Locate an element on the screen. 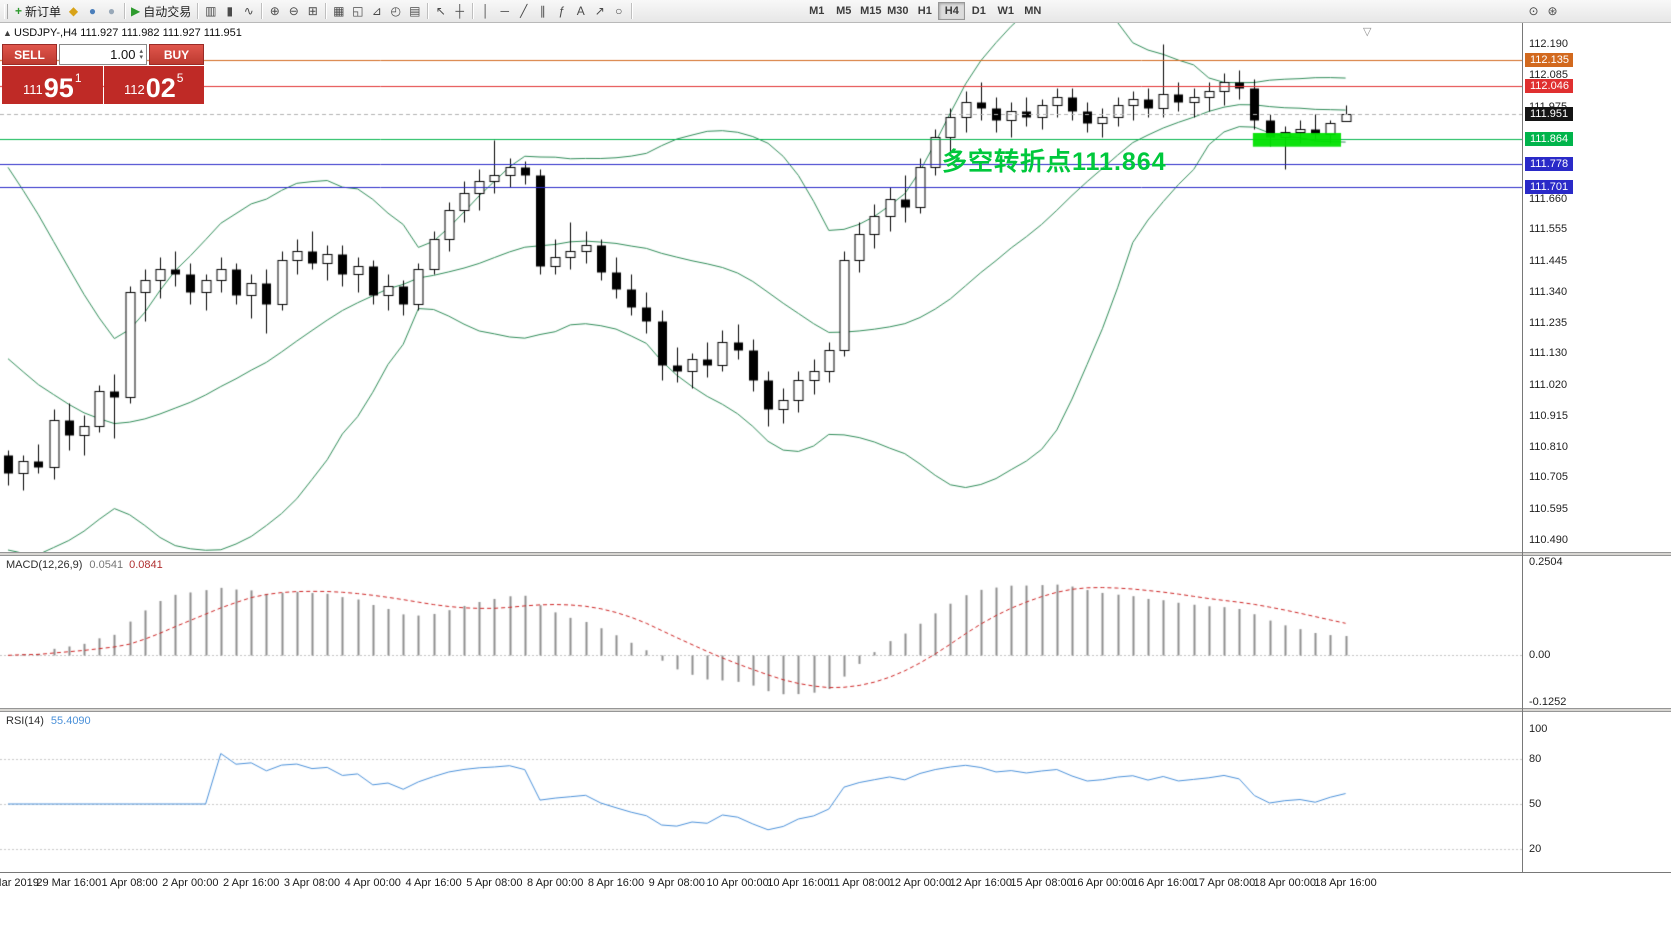 This screenshot has height=949, width=1671. bar-chart-mode-icon: ▥ is located at coordinates (211, 11).